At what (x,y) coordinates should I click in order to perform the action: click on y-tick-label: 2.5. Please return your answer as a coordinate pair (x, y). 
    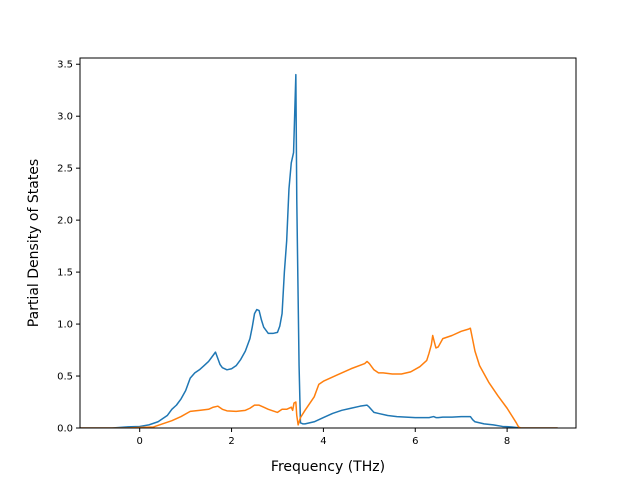
    Looking at the image, I should click on (65, 169).